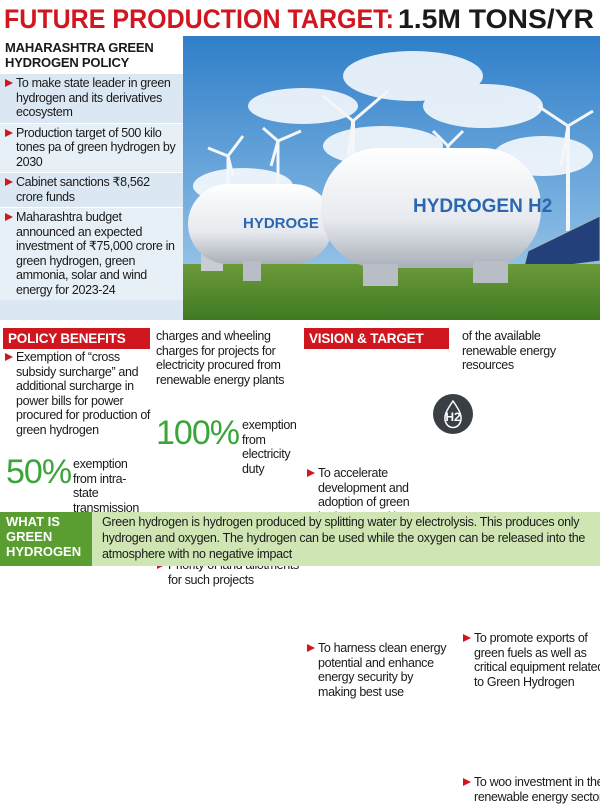 This screenshot has height=804, width=600. I want to click on h2-icon: H2, so click(453, 414).